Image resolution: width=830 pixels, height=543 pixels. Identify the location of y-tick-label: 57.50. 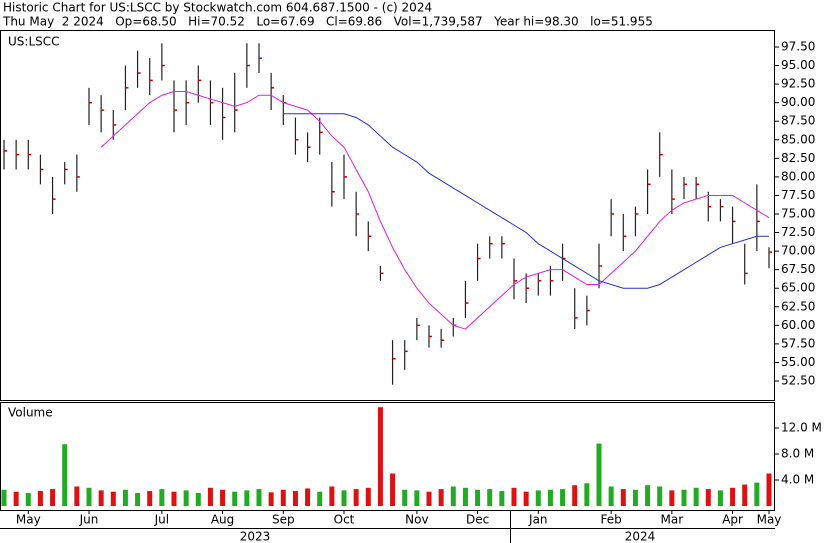
(798, 343).